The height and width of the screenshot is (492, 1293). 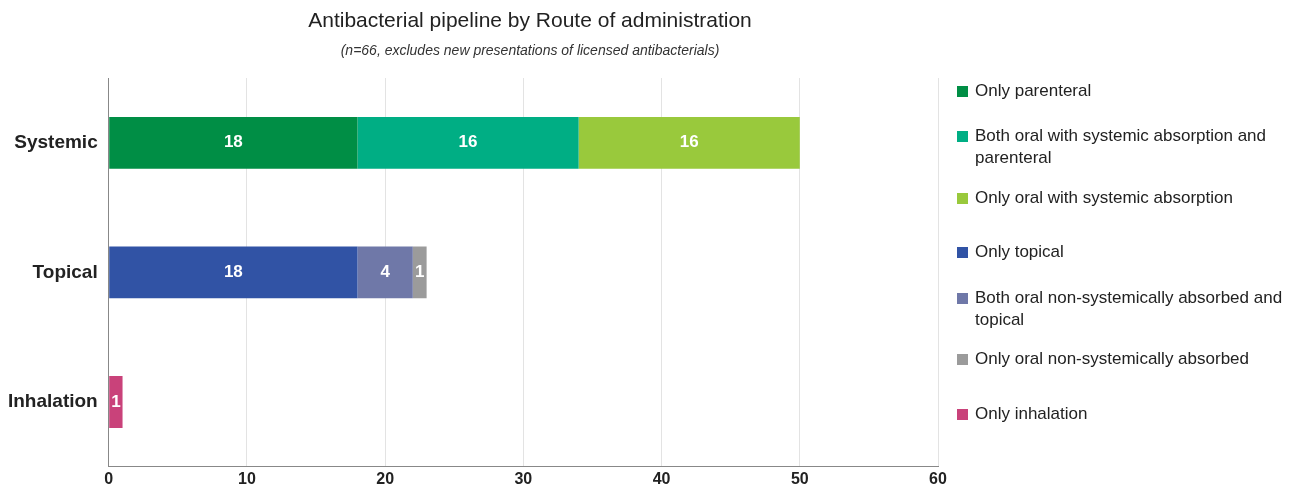 I want to click on x-tick-label: 30, so click(x=523, y=478).